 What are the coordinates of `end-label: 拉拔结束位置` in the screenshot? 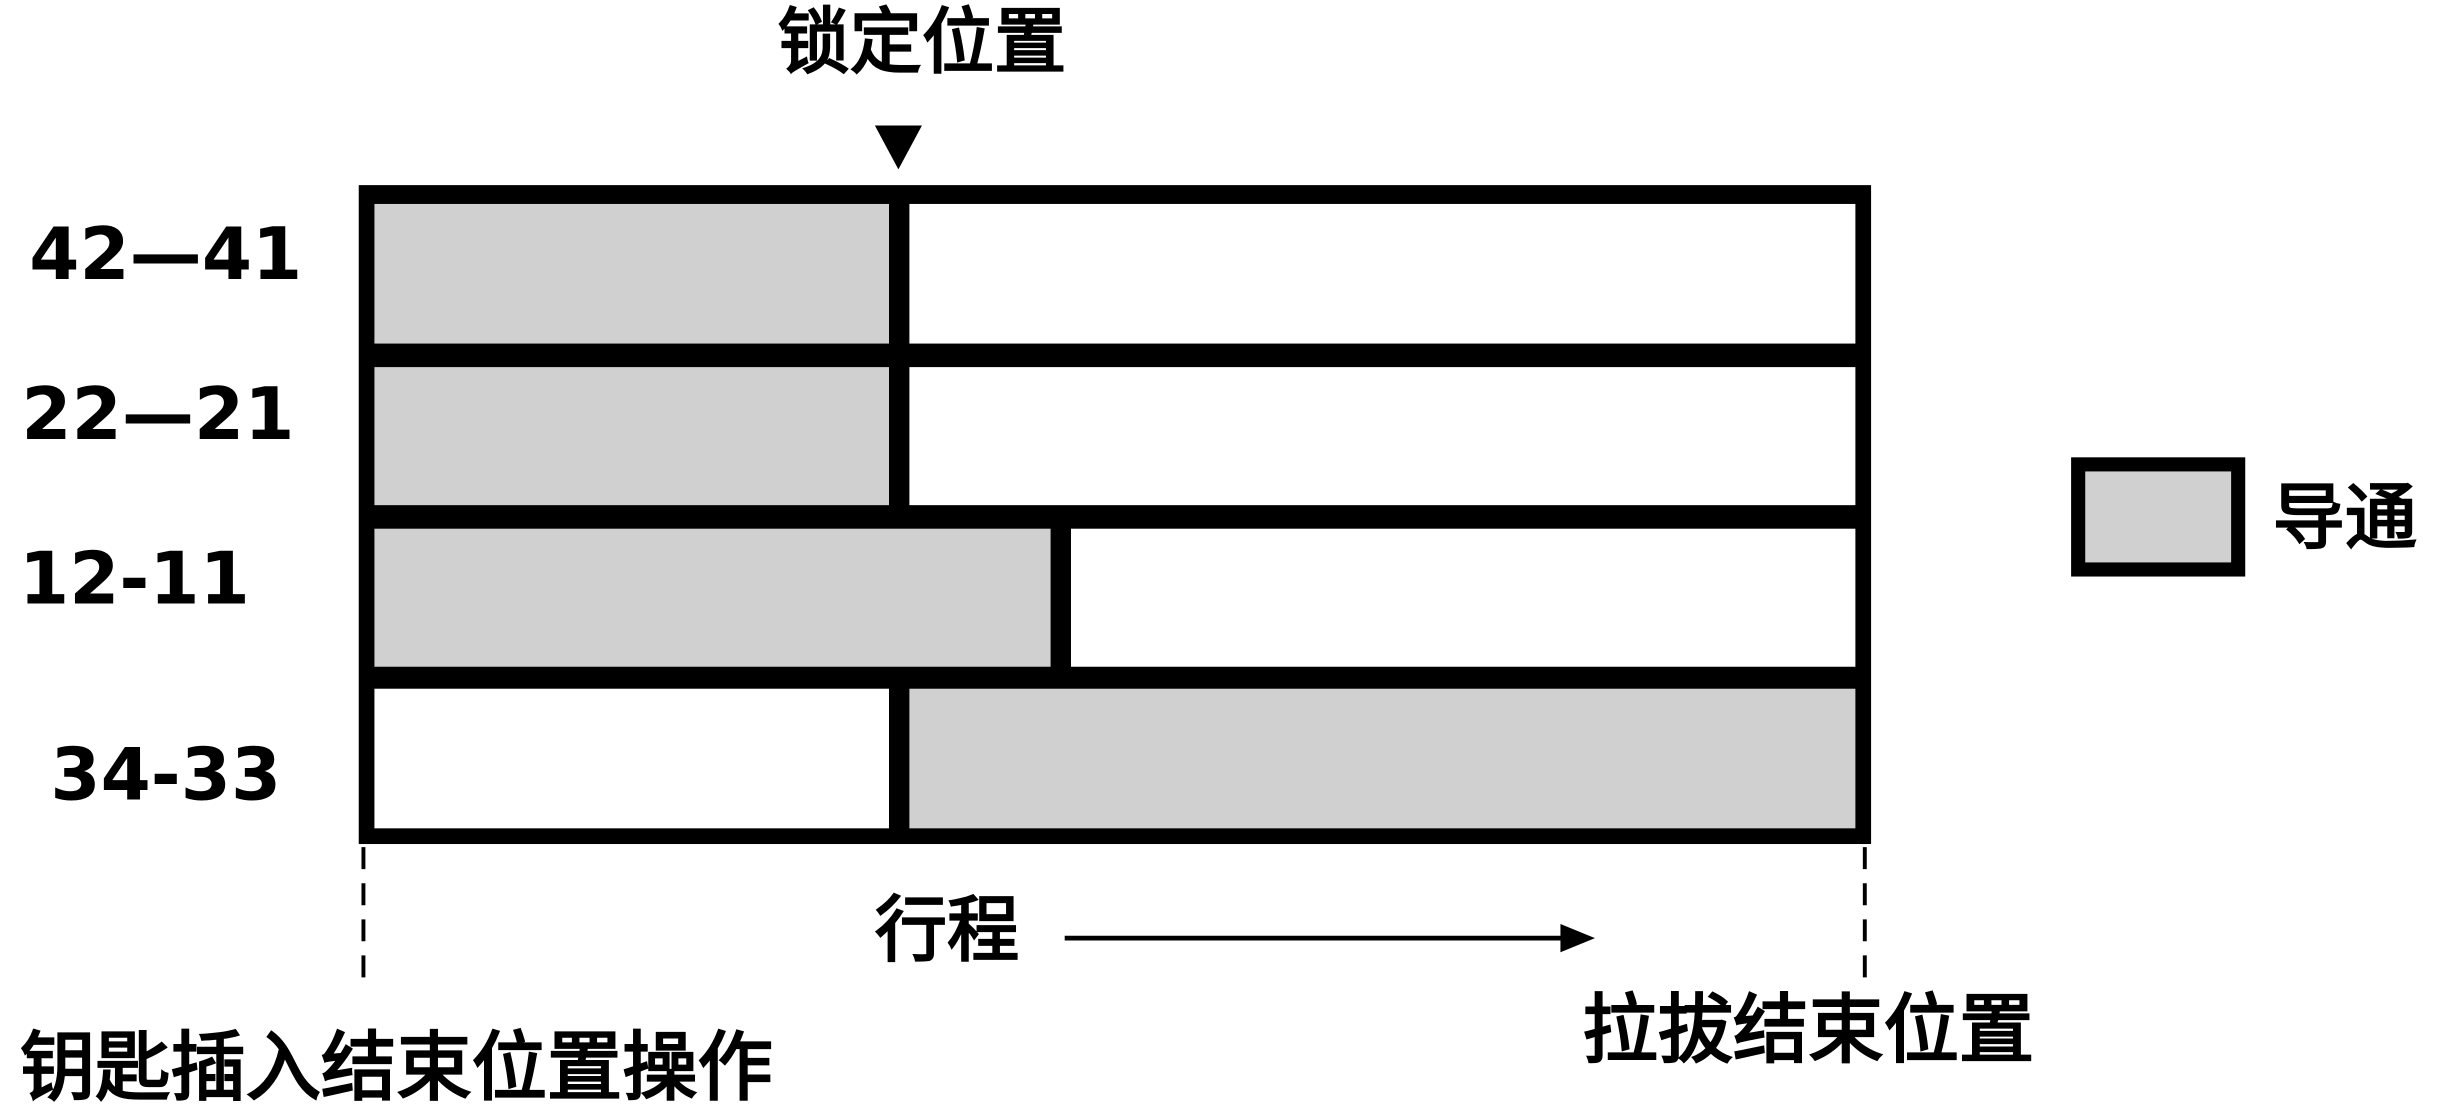 It's located at (1808, 1030).